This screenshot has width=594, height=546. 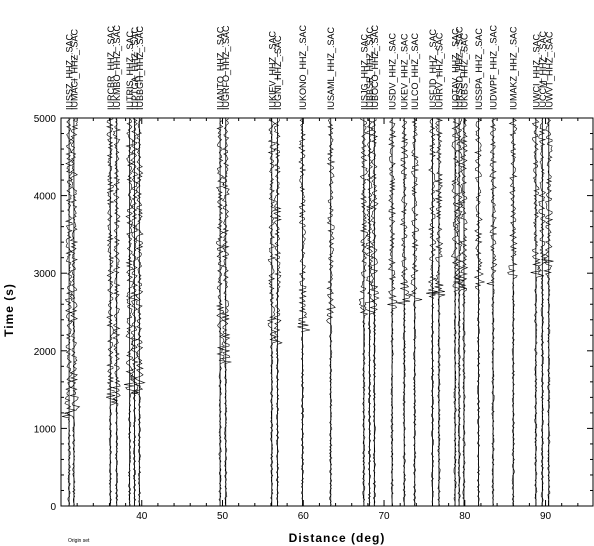 I want to click on station-label: IUPTGA_HHZ_.SAC, so click(x=135, y=68).